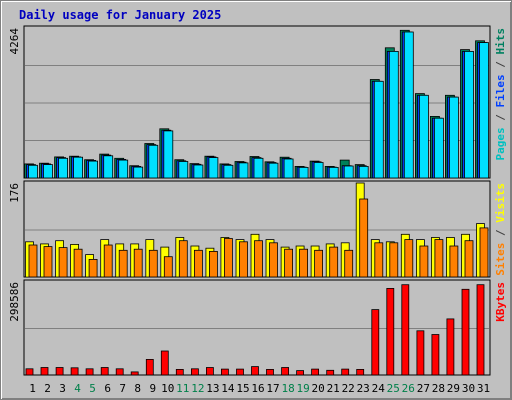 The width and height of the screenshot is (512, 400). What do you see at coordinates (500, 41) in the screenshot?
I see `legend-entry: Hits` at bounding box center [500, 41].